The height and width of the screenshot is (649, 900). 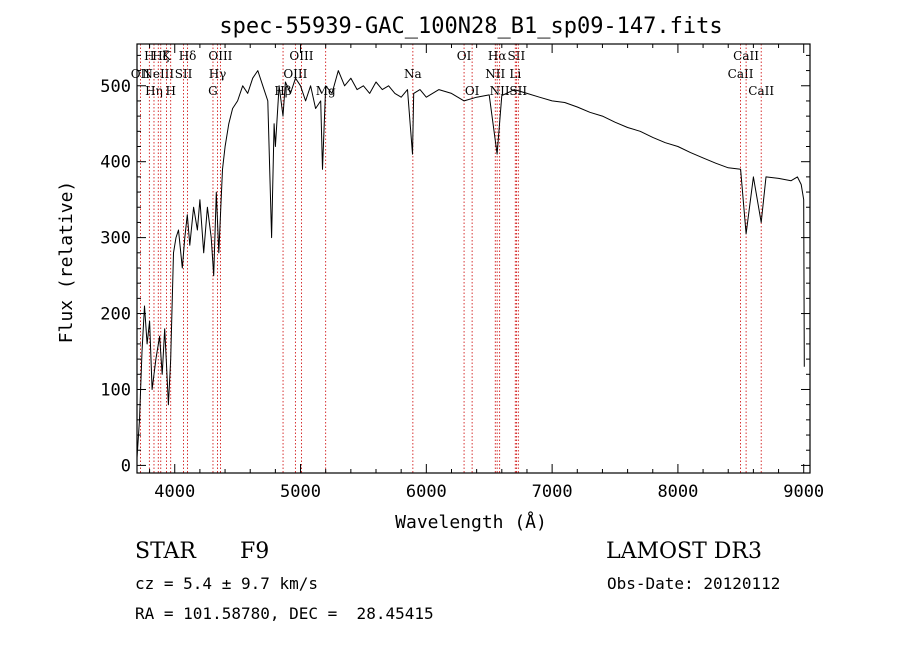 I want to click on spectral-line-label: K, so click(x=167, y=56).